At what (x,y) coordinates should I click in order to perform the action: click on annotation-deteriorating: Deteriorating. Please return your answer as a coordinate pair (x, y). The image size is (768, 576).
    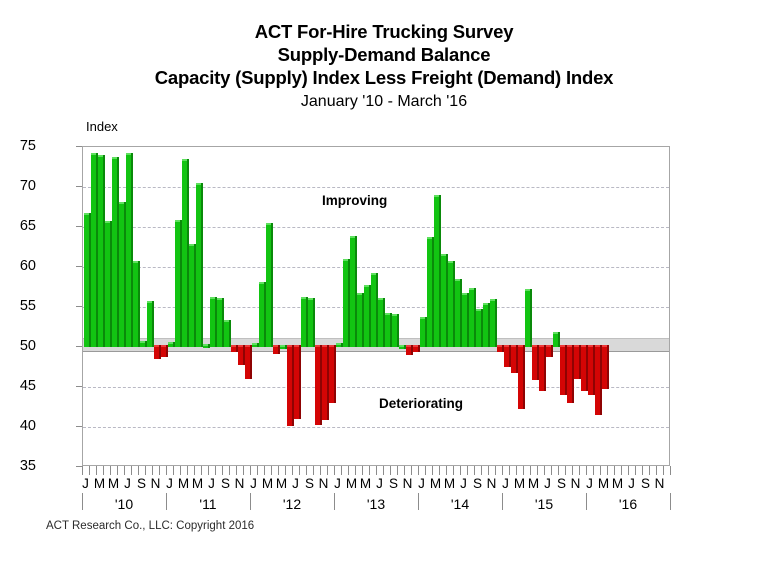
    Looking at the image, I should click on (421, 403).